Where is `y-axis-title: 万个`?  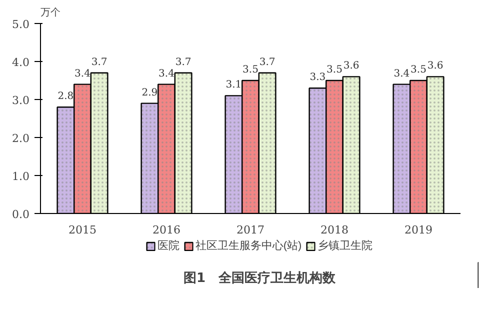 y-axis-title: 万个 is located at coordinates (50, 12).